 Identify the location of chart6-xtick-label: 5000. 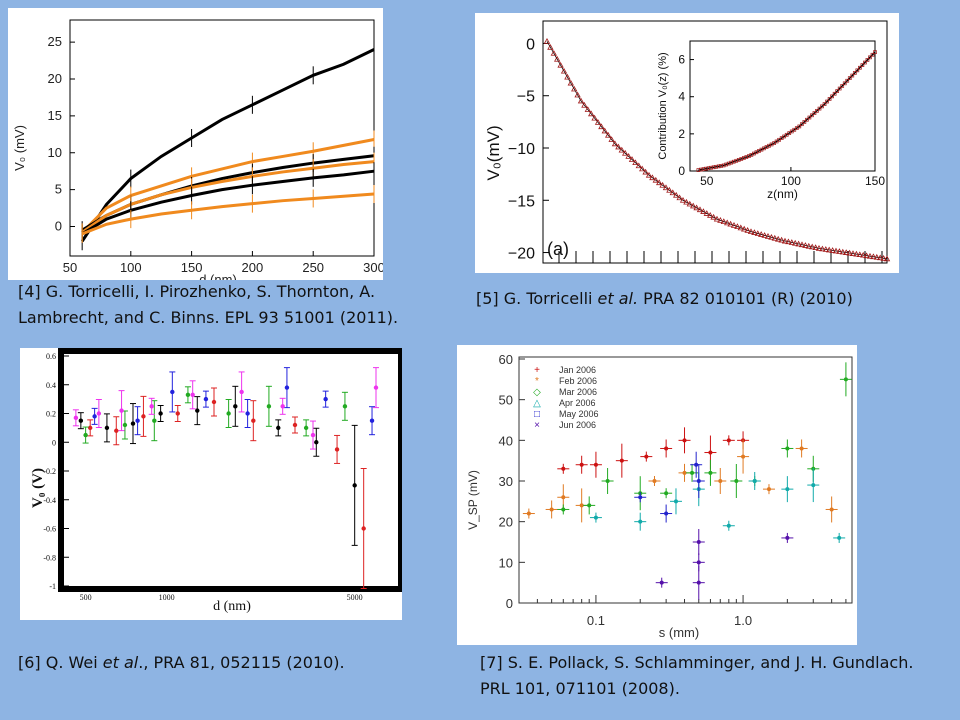
(355, 597).